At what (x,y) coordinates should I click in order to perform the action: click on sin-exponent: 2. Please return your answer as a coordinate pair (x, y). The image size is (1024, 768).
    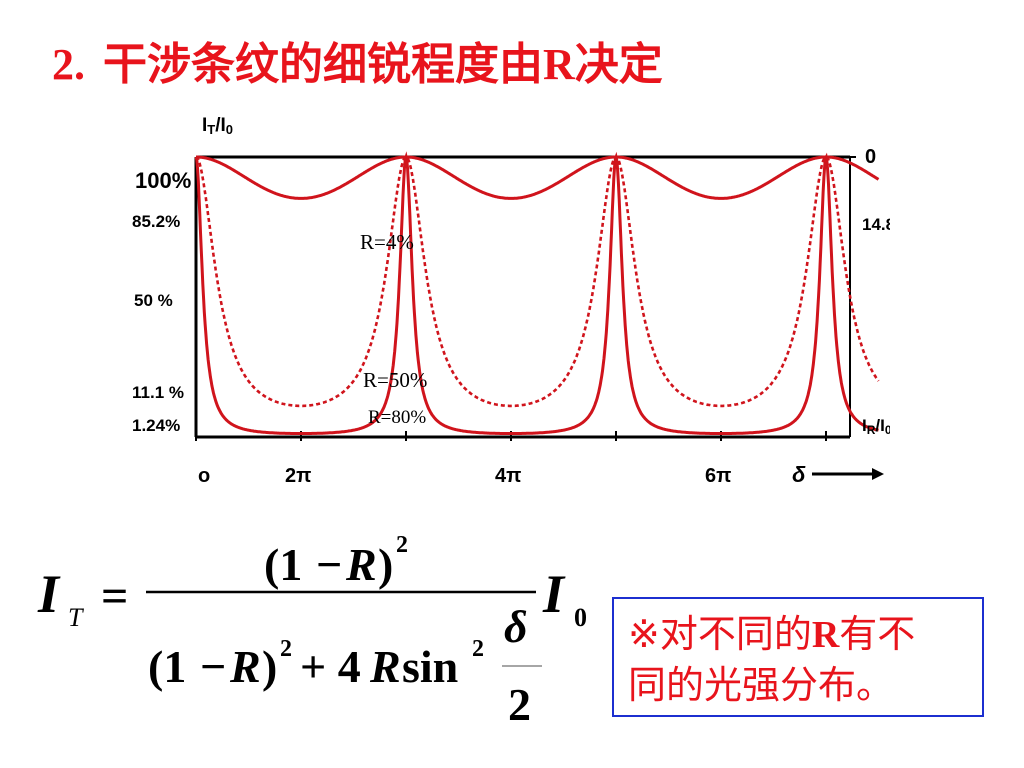
    Looking at the image, I should click on (478, 649).